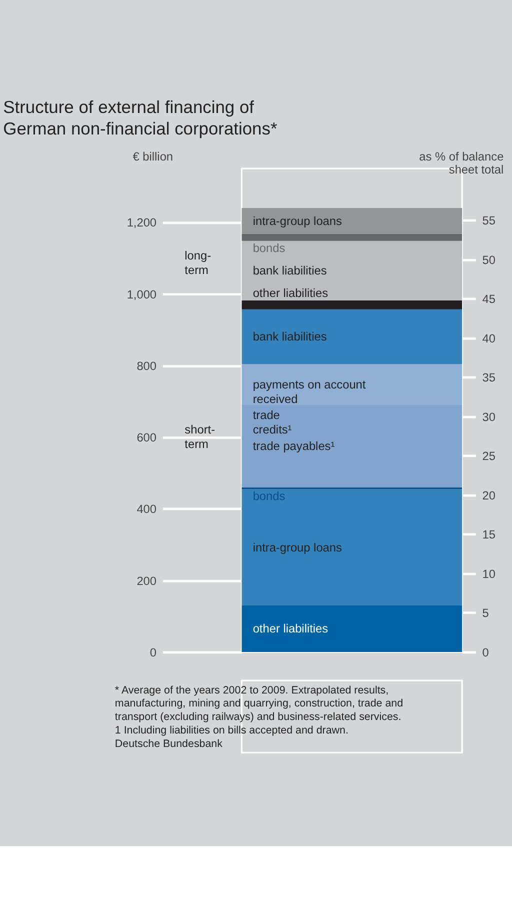  What do you see at coordinates (141, 223) in the screenshot?
I see `y-tick-label: 1,200` at bounding box center [141, 223].